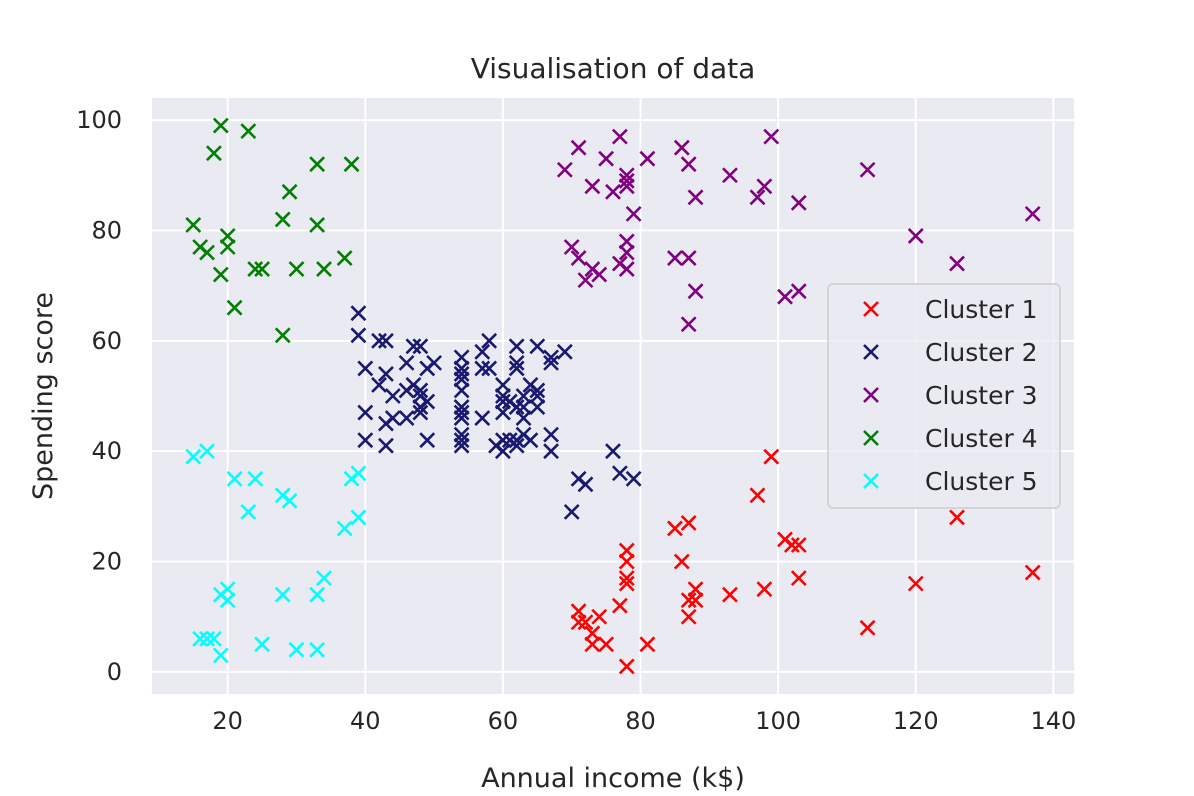  Describe the element at coordinates (106, 451) in the screenshot. I see `y-tick-label: 40` at that location.